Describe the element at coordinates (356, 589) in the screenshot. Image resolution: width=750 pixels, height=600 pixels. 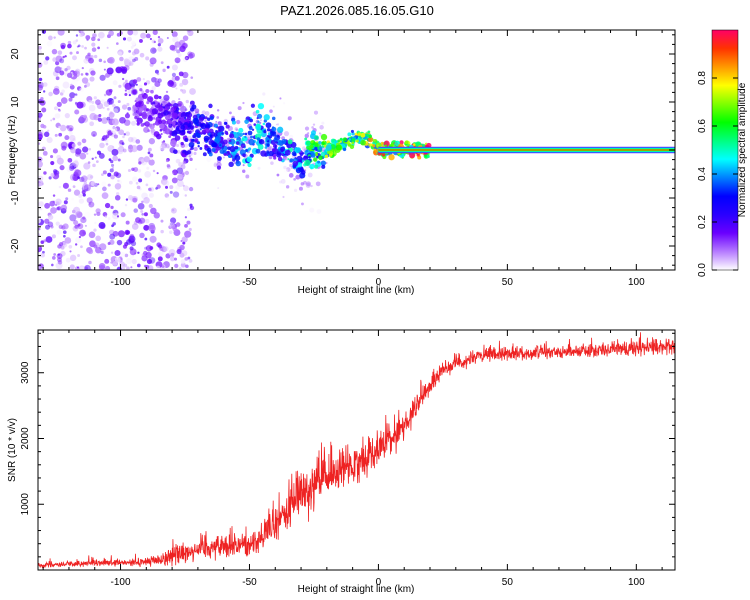
I see `snr-x-axis-label: Height of straight line (km)` at that location.